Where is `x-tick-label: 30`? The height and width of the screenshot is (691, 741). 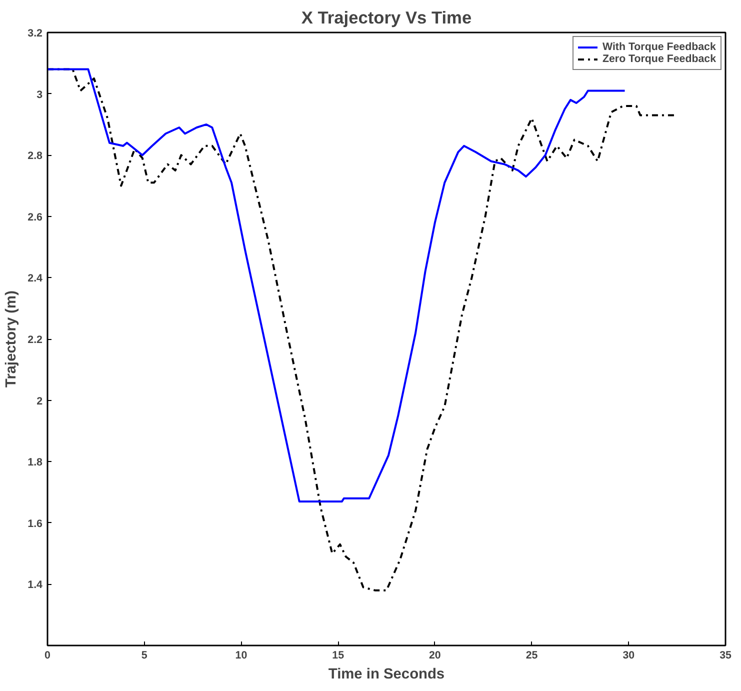 x-tick-label: 30 is located at coordinates (628, 656).